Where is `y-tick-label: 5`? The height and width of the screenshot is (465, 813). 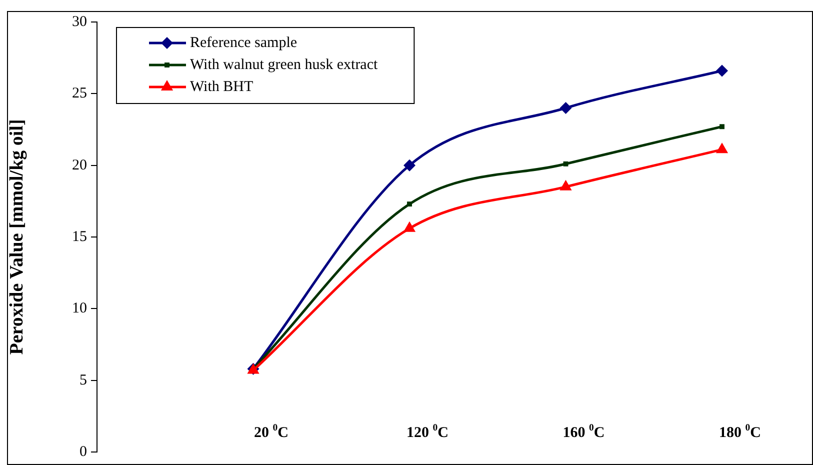 y-tick-label: 5 is located at coordinates (83, 380).